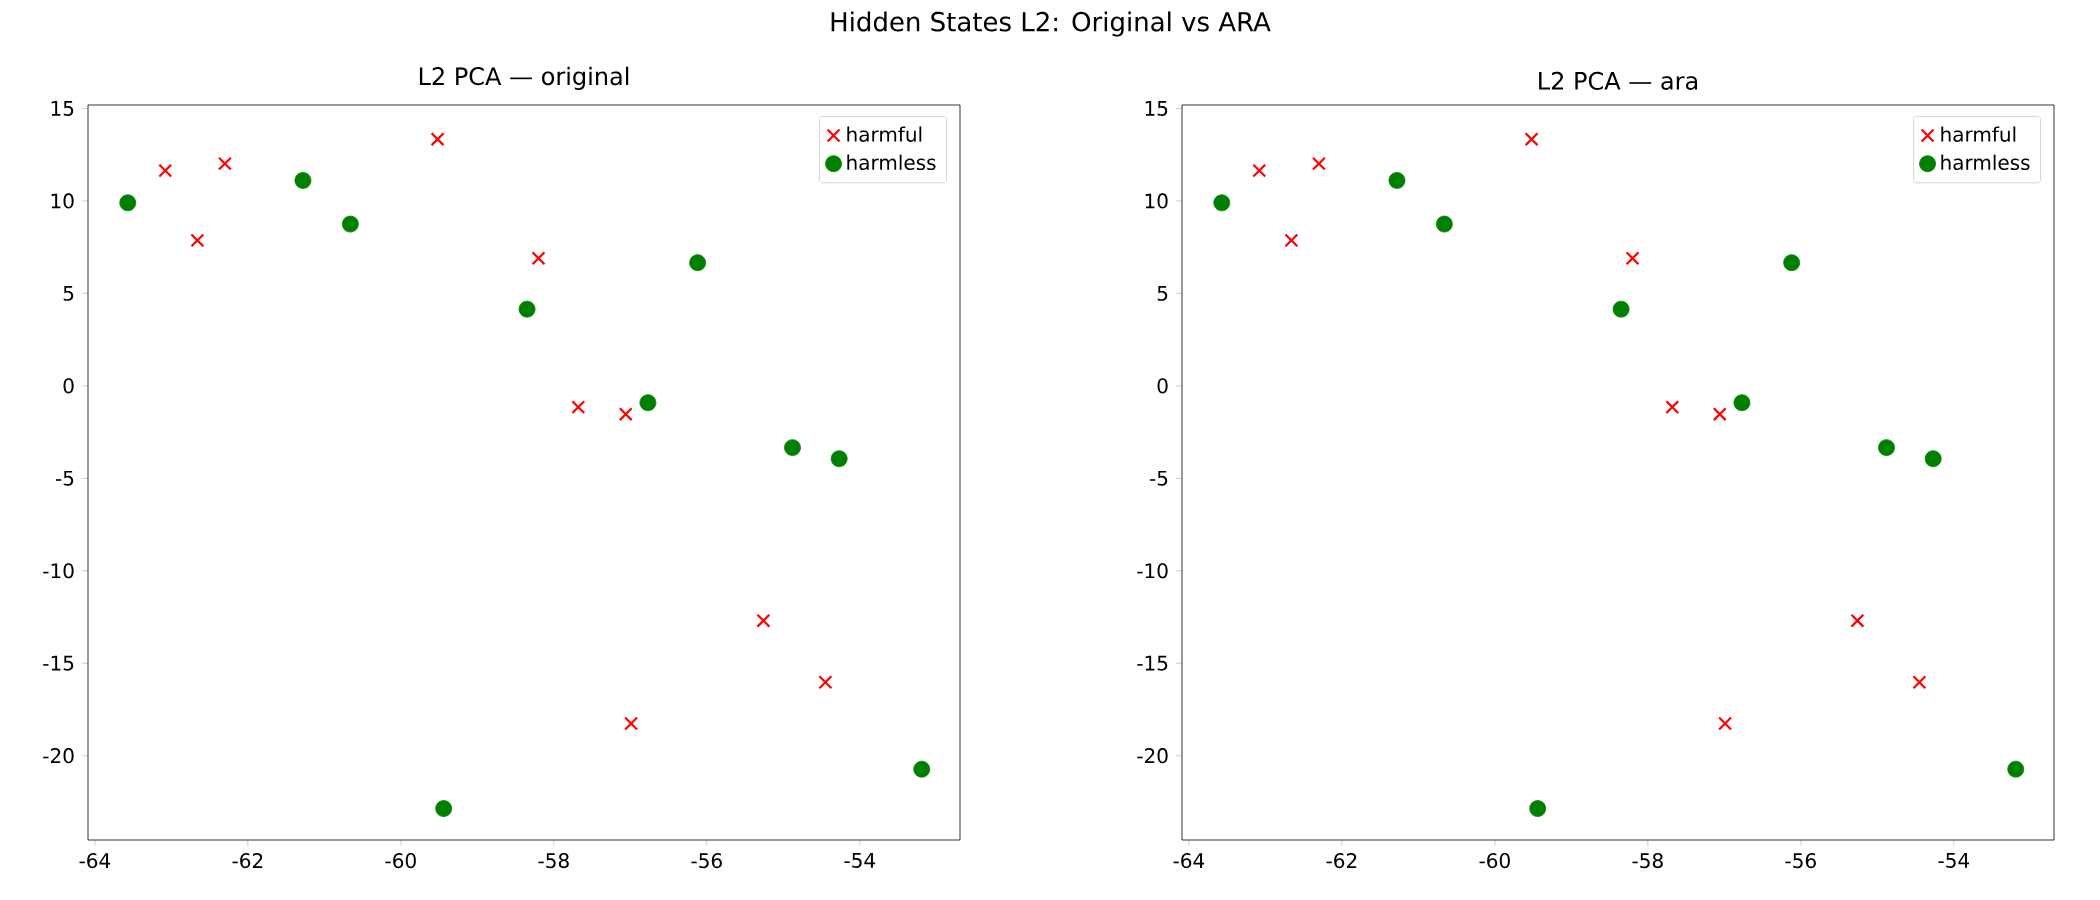 The image size is (2100, 900). I want to click on chart-subtitle: L2 PCA — ara, so click(1618, 80).